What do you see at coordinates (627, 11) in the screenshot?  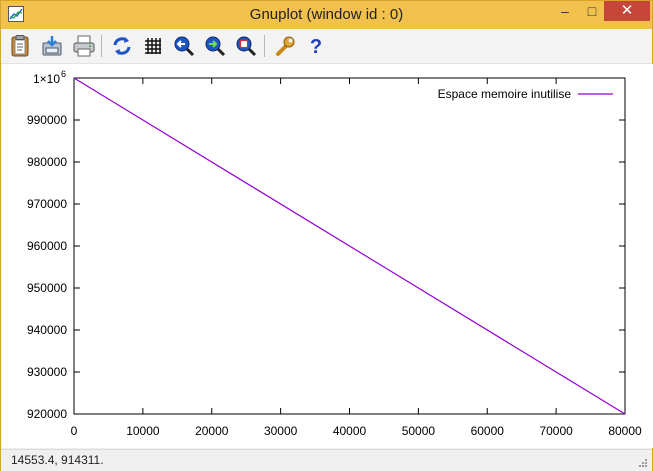 I see `close-button: ✕` at bounding box center [627, 11].